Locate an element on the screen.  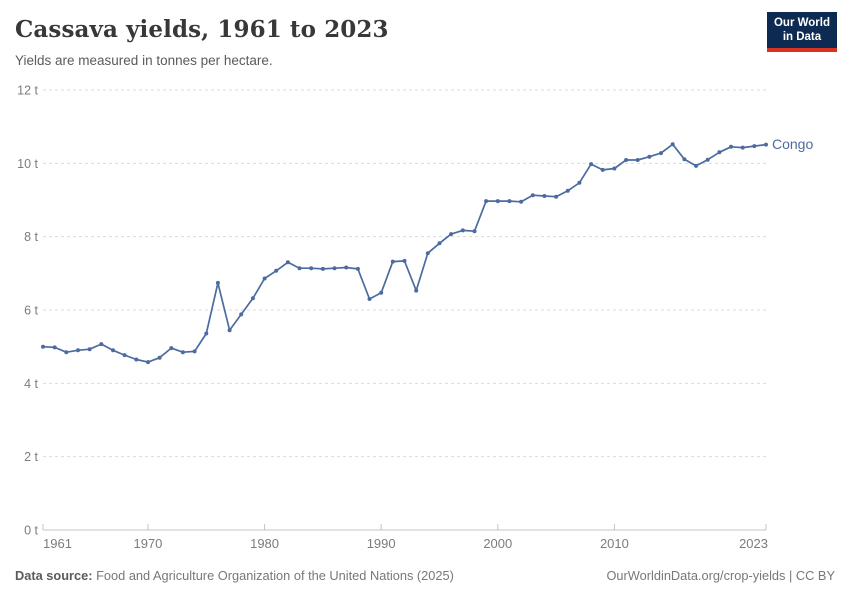
y-axis-tick-label: 0 t is located at coordinates (31, 531).